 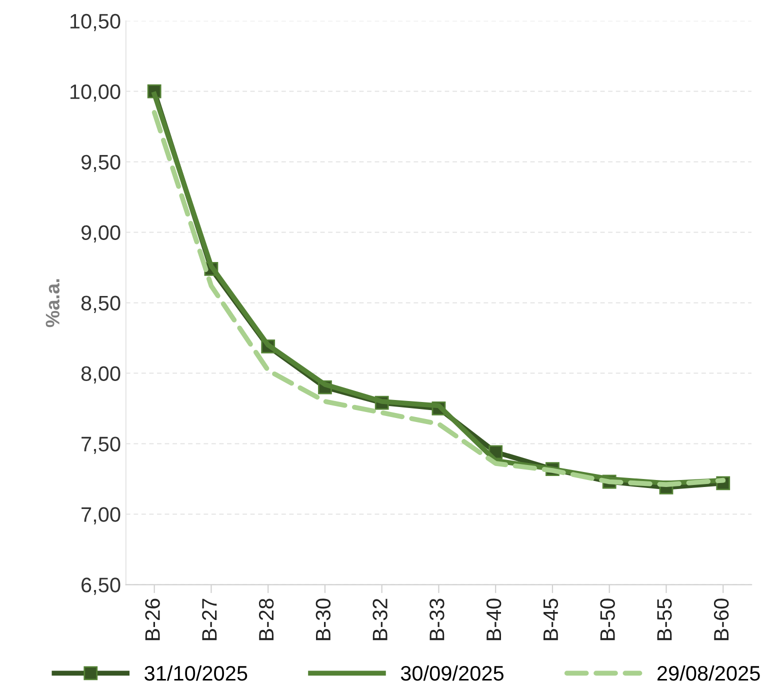 I want to click on y-tick-label: 7,50, so click(x=101, y=445).